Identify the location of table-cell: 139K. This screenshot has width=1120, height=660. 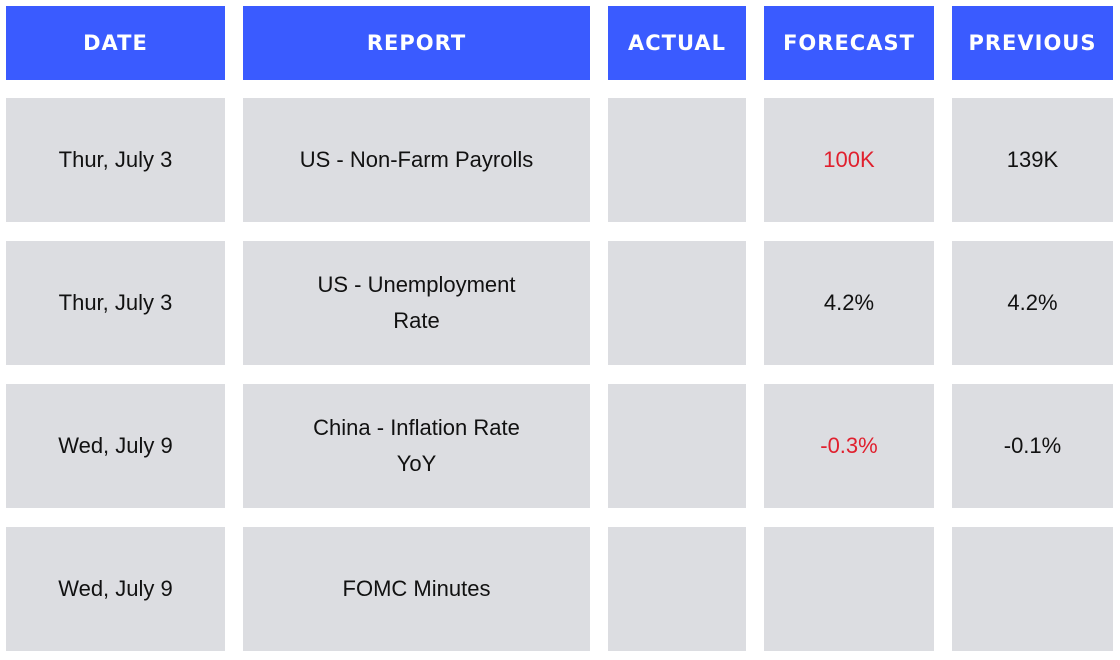
(1032, 160).